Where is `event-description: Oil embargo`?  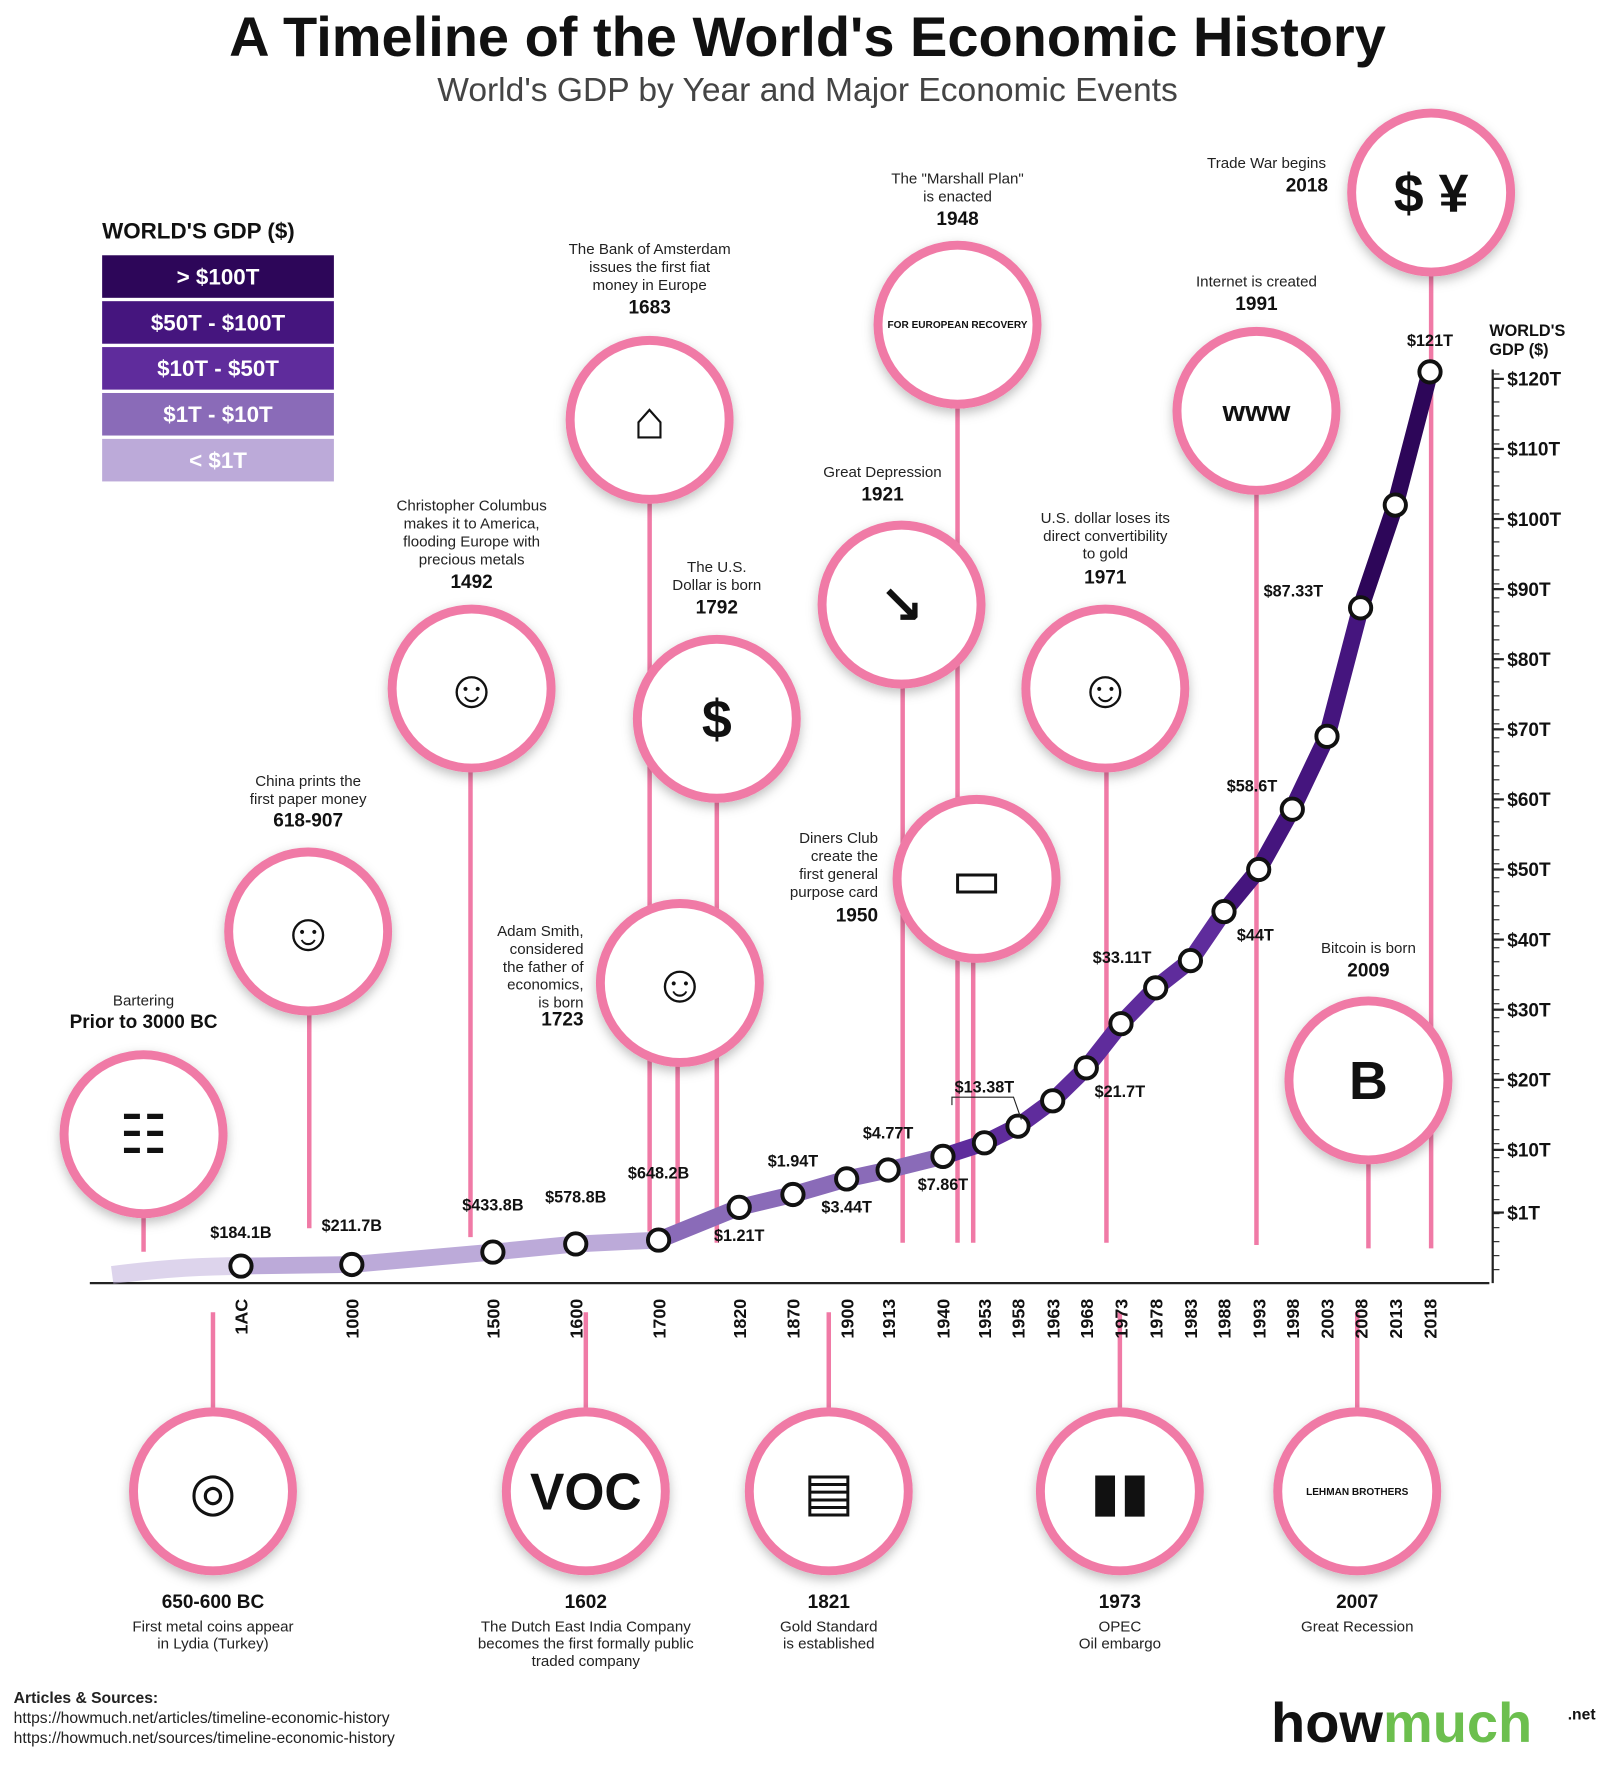 event-description: Oil embargo is located at coordinates (1120, 1644).